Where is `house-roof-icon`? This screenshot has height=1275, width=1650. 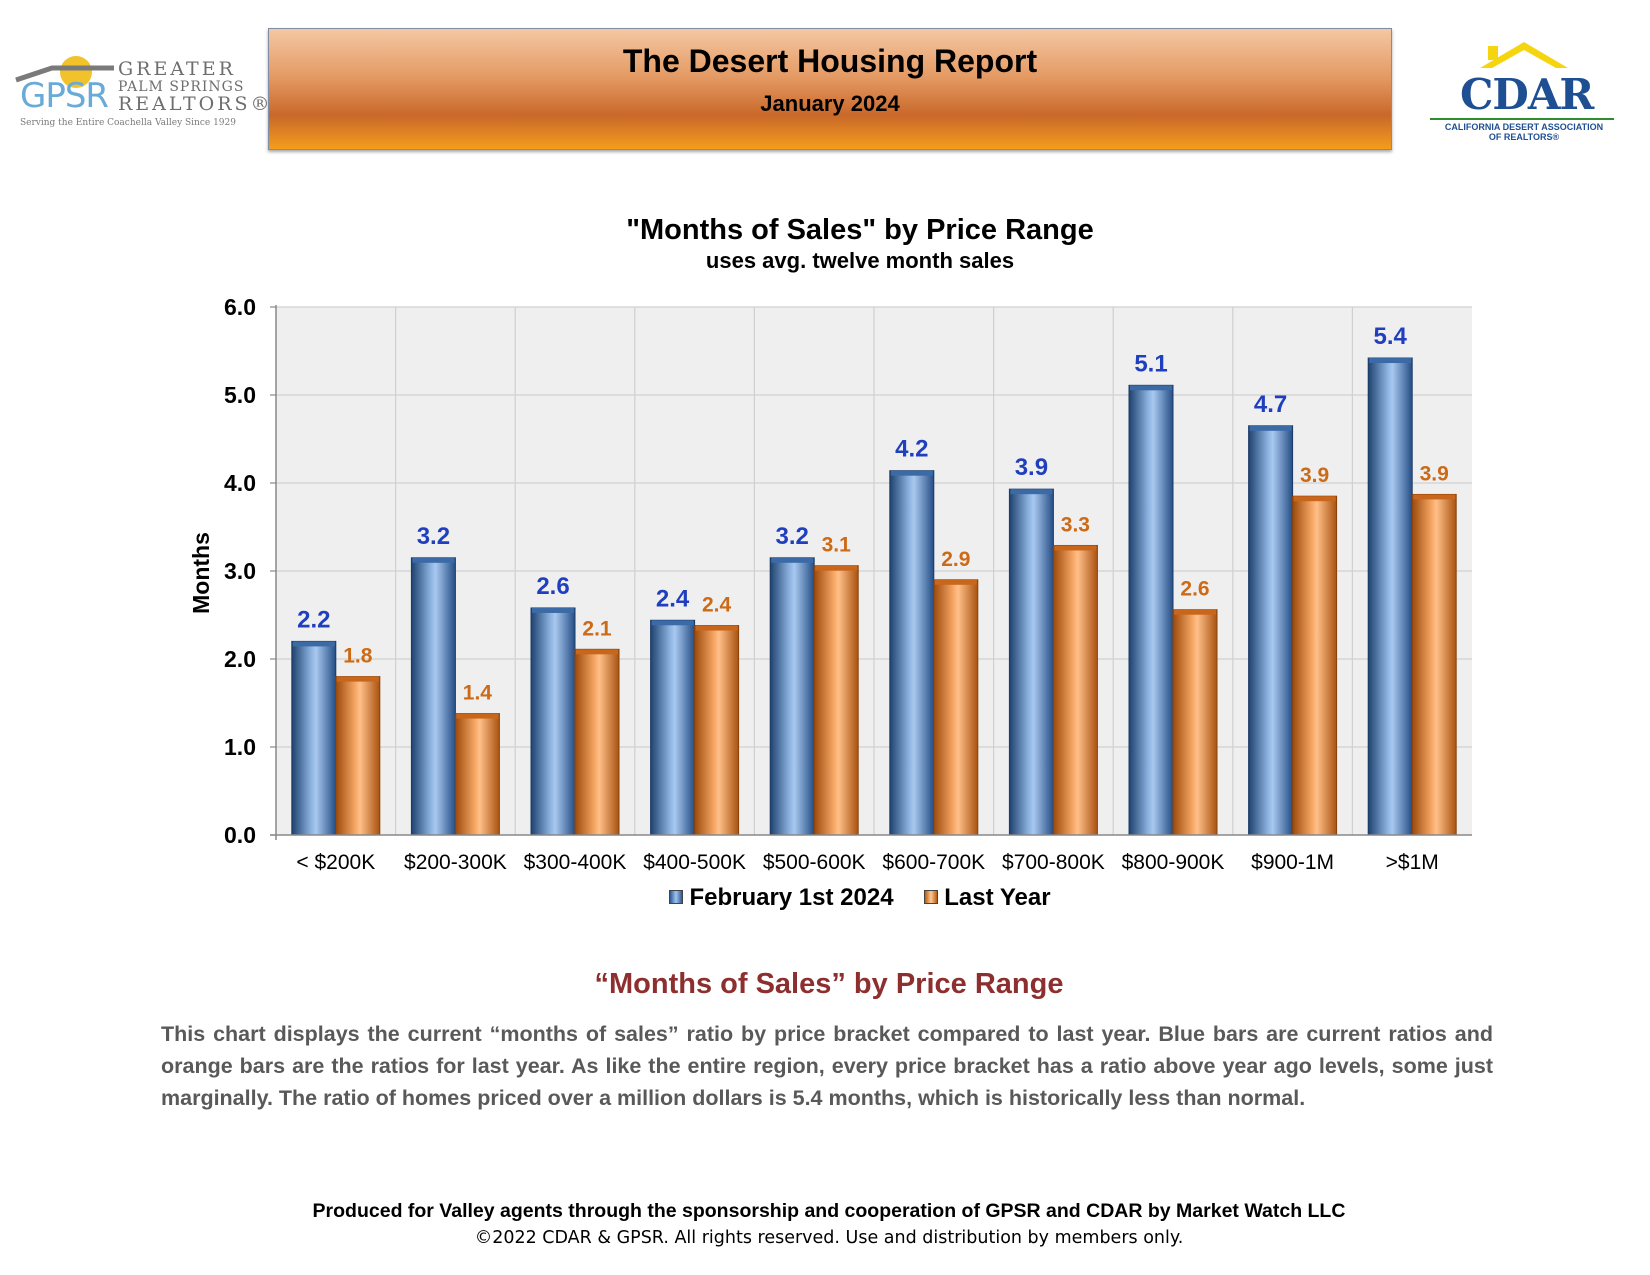 house-roof-icon is located at coordinates (1524, 55).